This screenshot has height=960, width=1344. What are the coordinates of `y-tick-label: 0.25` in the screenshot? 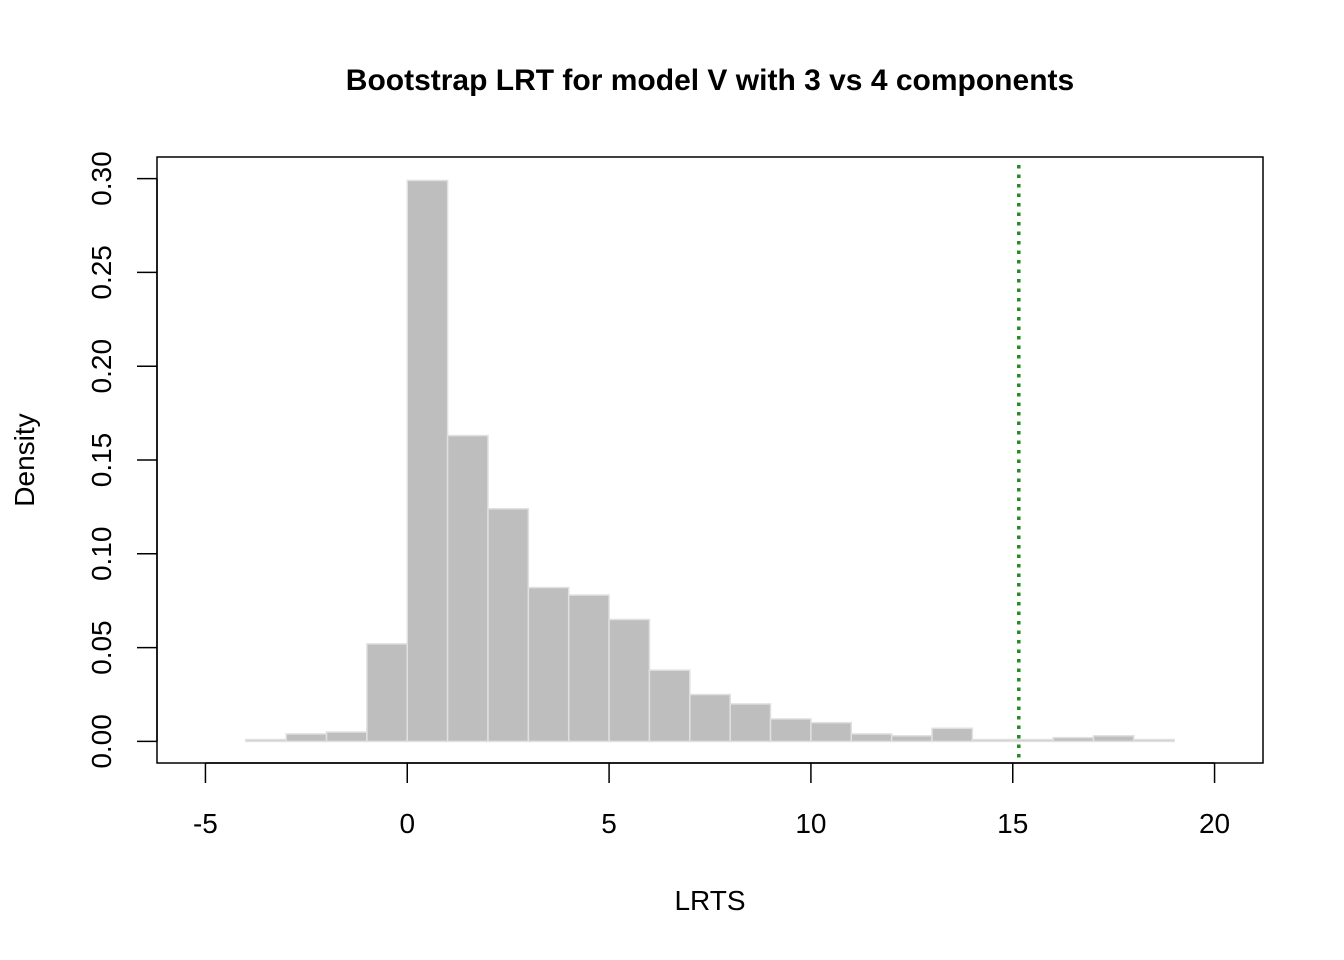 It's located at (101, 272).